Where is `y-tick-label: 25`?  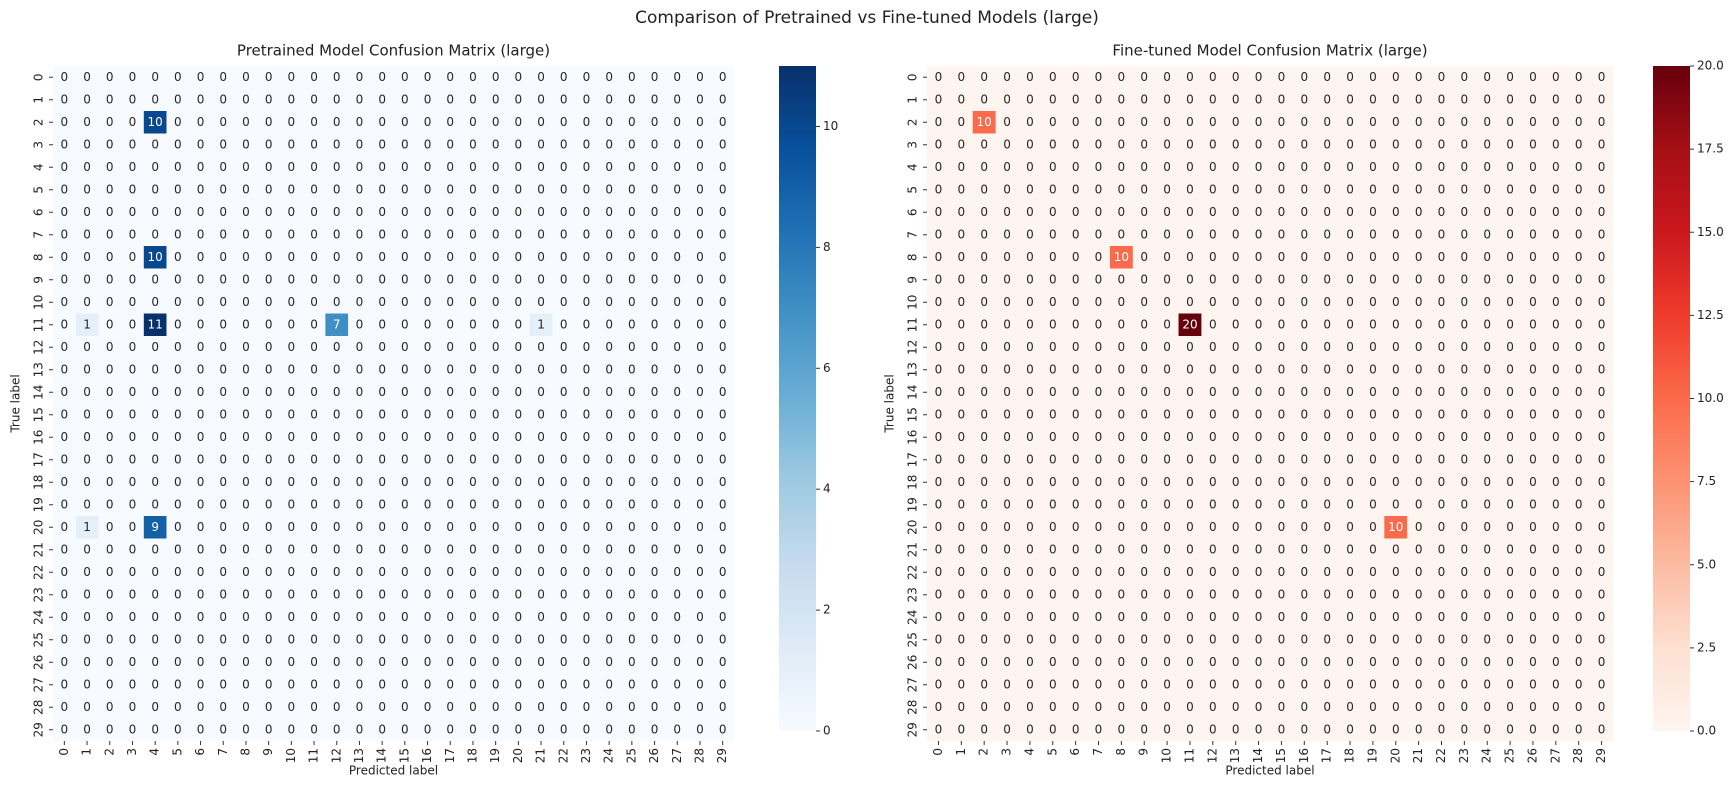
y-tick-label: 25 is located at coordinates (913, 639).